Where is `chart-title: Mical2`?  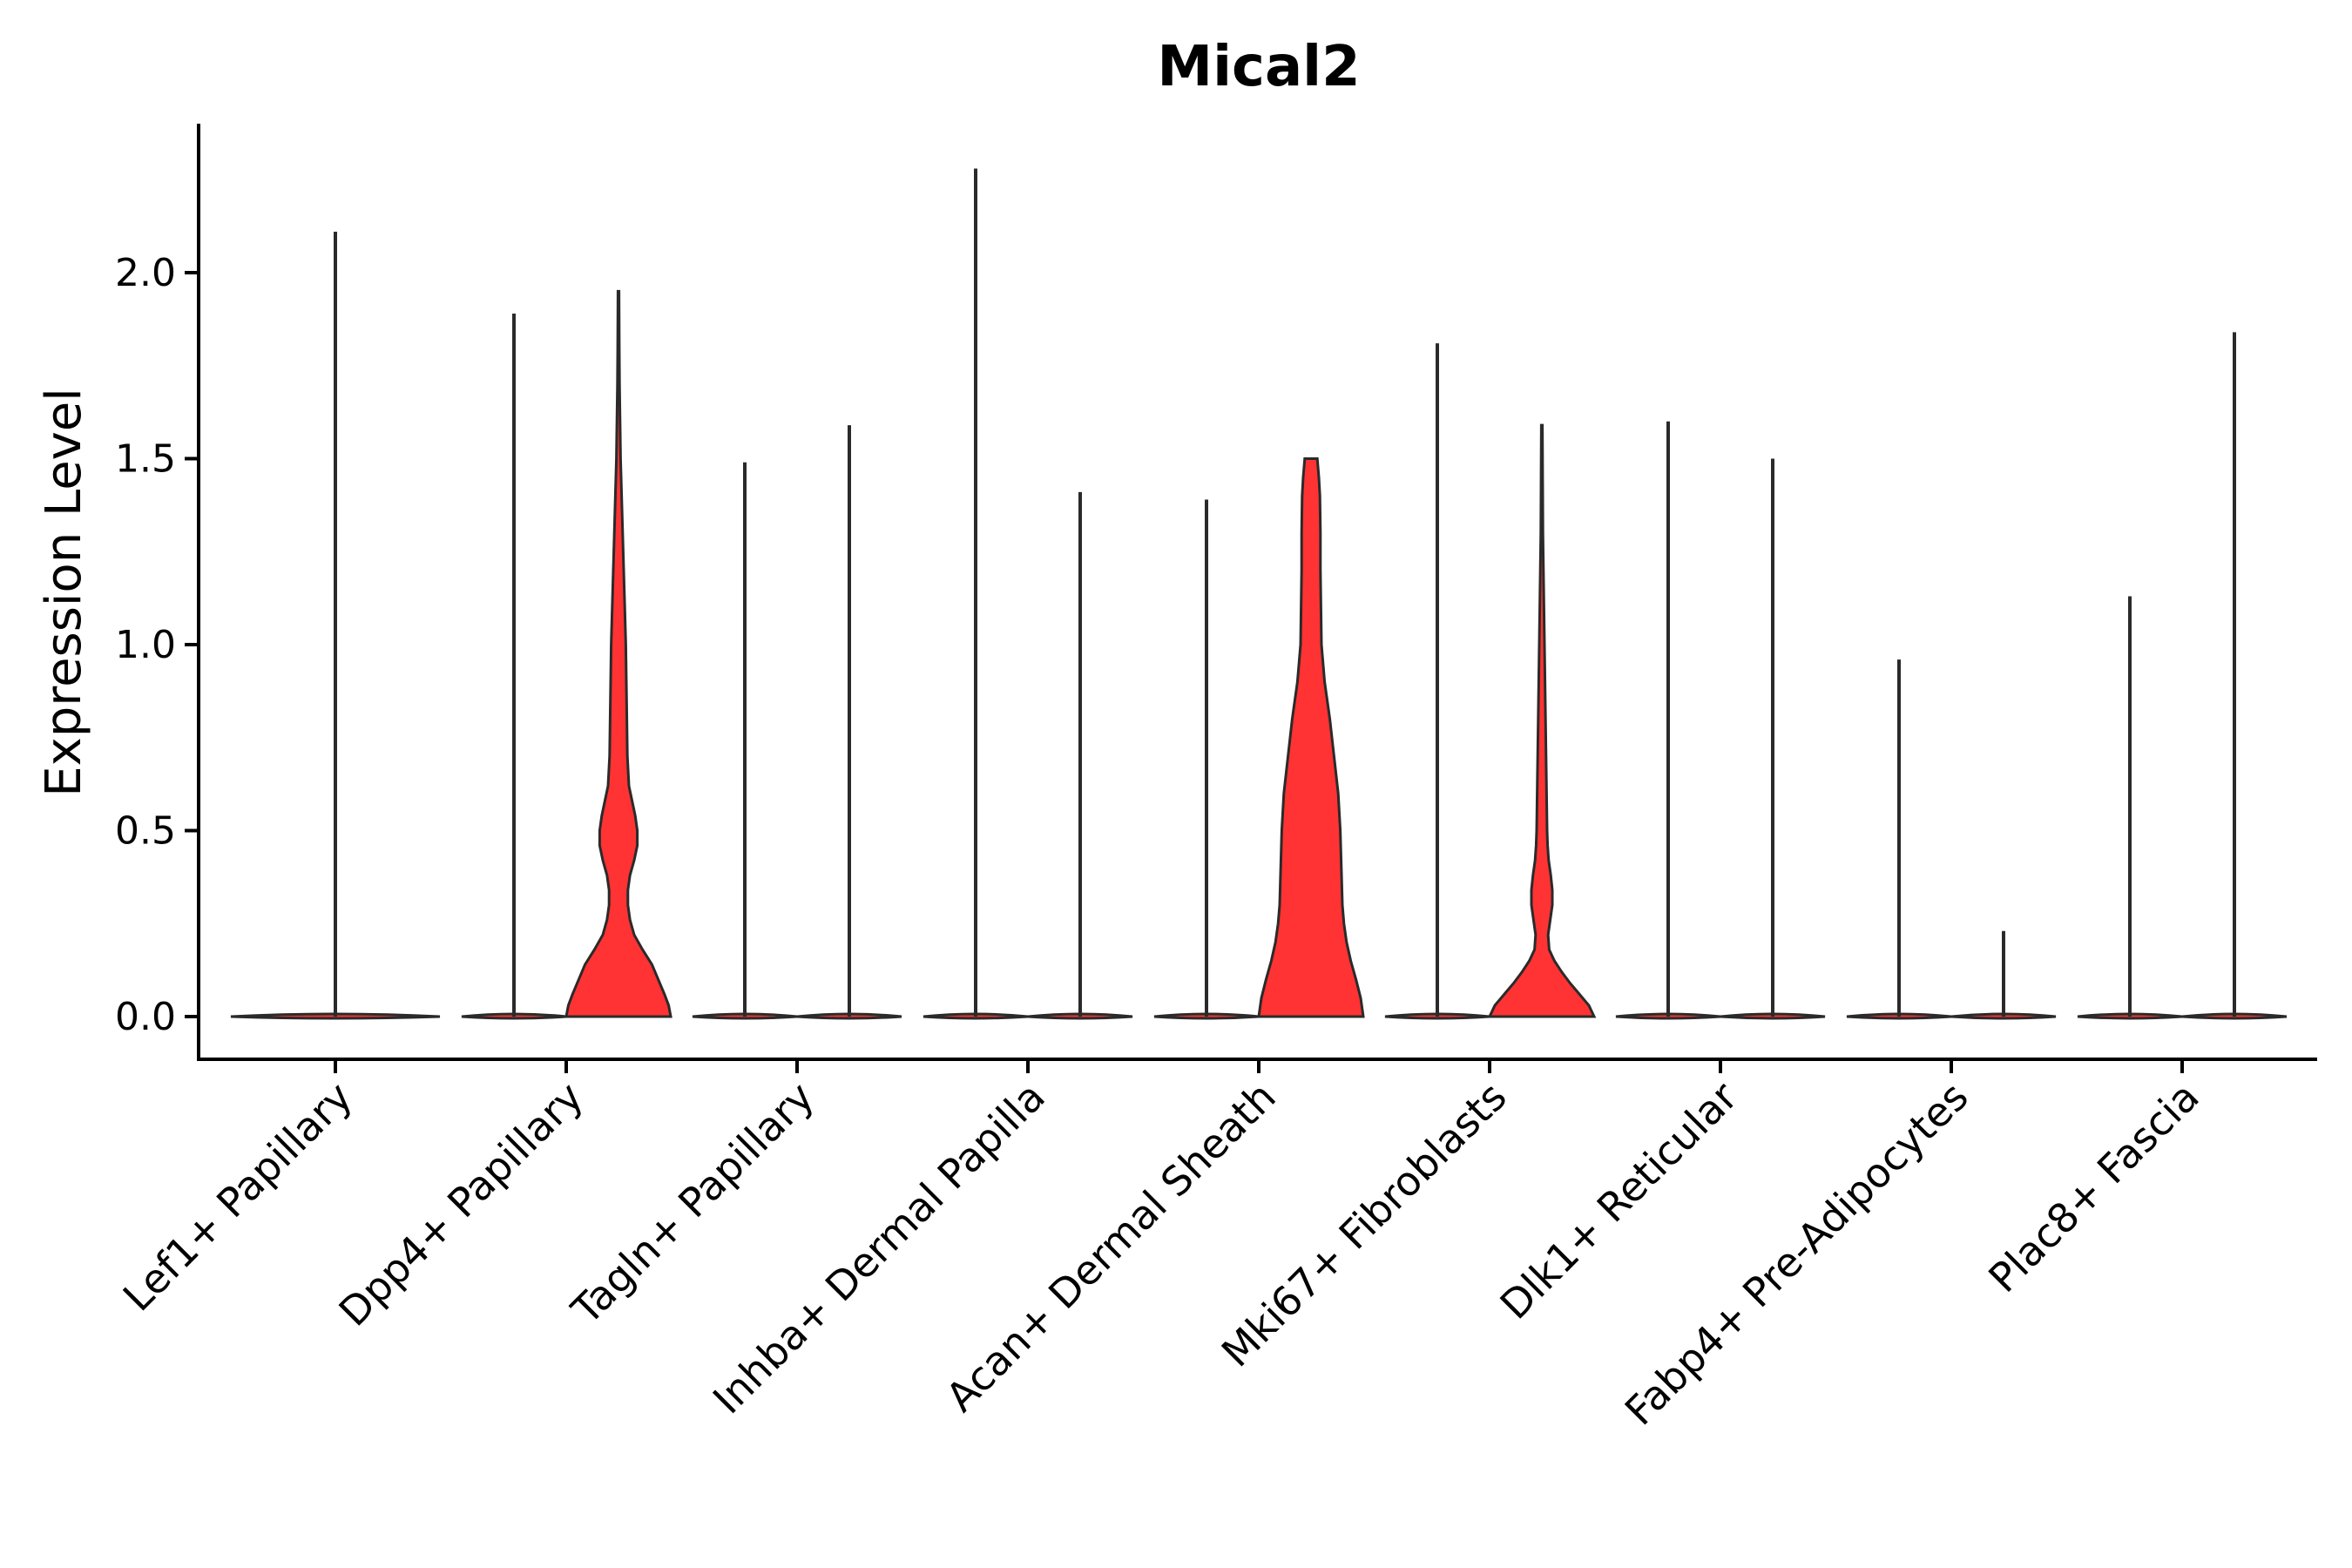 chart-title: Mical2 is located at coordinates (1258, 67).